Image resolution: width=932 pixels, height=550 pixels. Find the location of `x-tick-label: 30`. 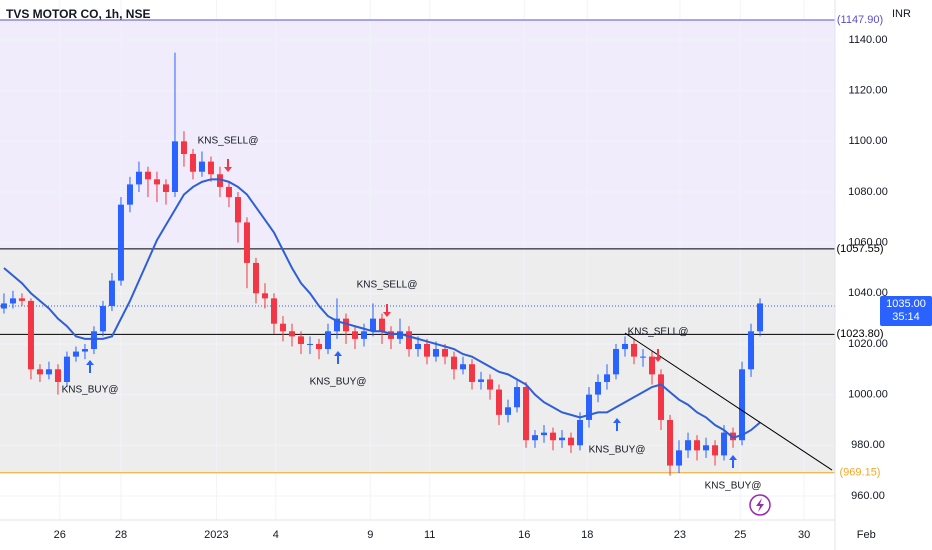

x-tick-label: 30 is located at coordinates (804, 535).